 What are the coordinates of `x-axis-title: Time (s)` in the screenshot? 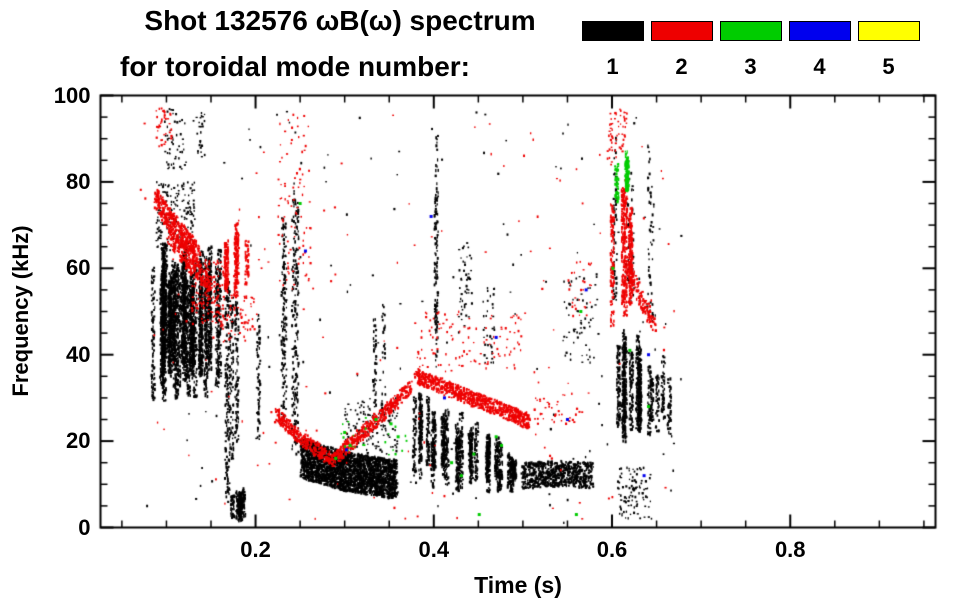 It's located at (518, 585).